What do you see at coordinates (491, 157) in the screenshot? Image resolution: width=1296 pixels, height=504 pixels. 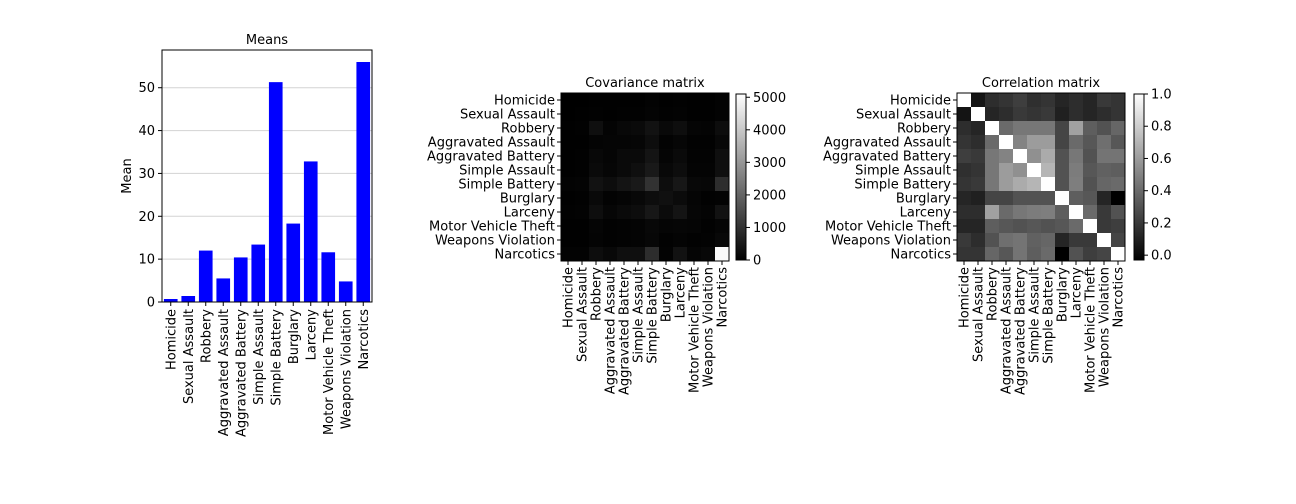 I see `y-tick-label: Aggravated Battery` at bounding box center [491, 157].